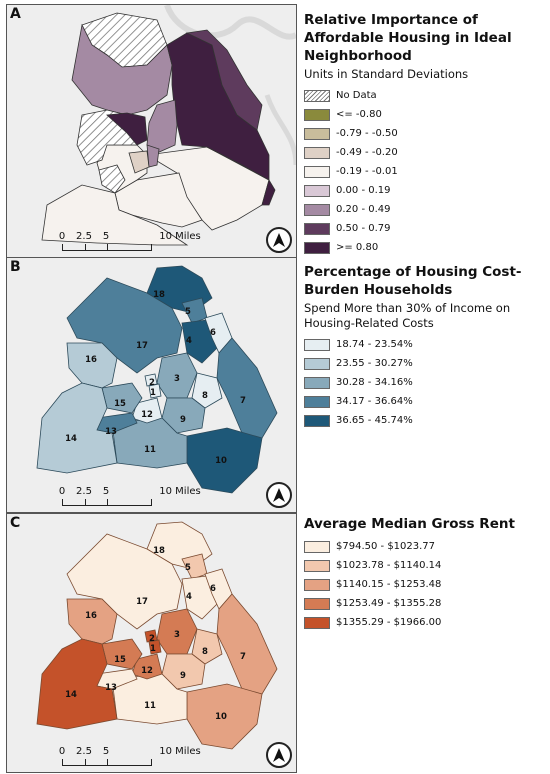 The width and height of the screenshot is (550, 774). Describe the element at coordinates (15, 14) in the screenshot. I see `panel-letter-a: A` at that location.